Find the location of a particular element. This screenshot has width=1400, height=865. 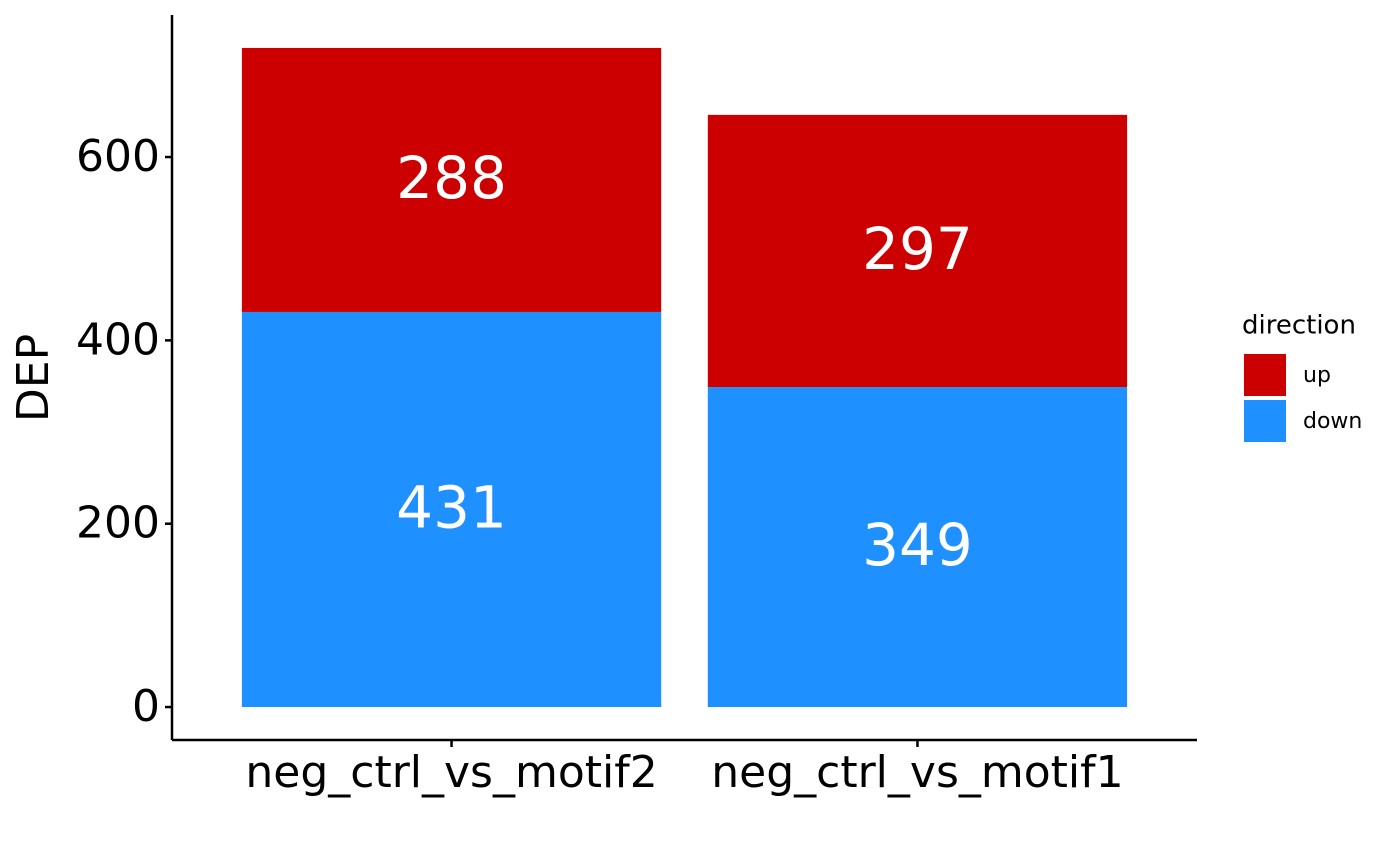

value-label: 431 is located at coordinates (451, 508).